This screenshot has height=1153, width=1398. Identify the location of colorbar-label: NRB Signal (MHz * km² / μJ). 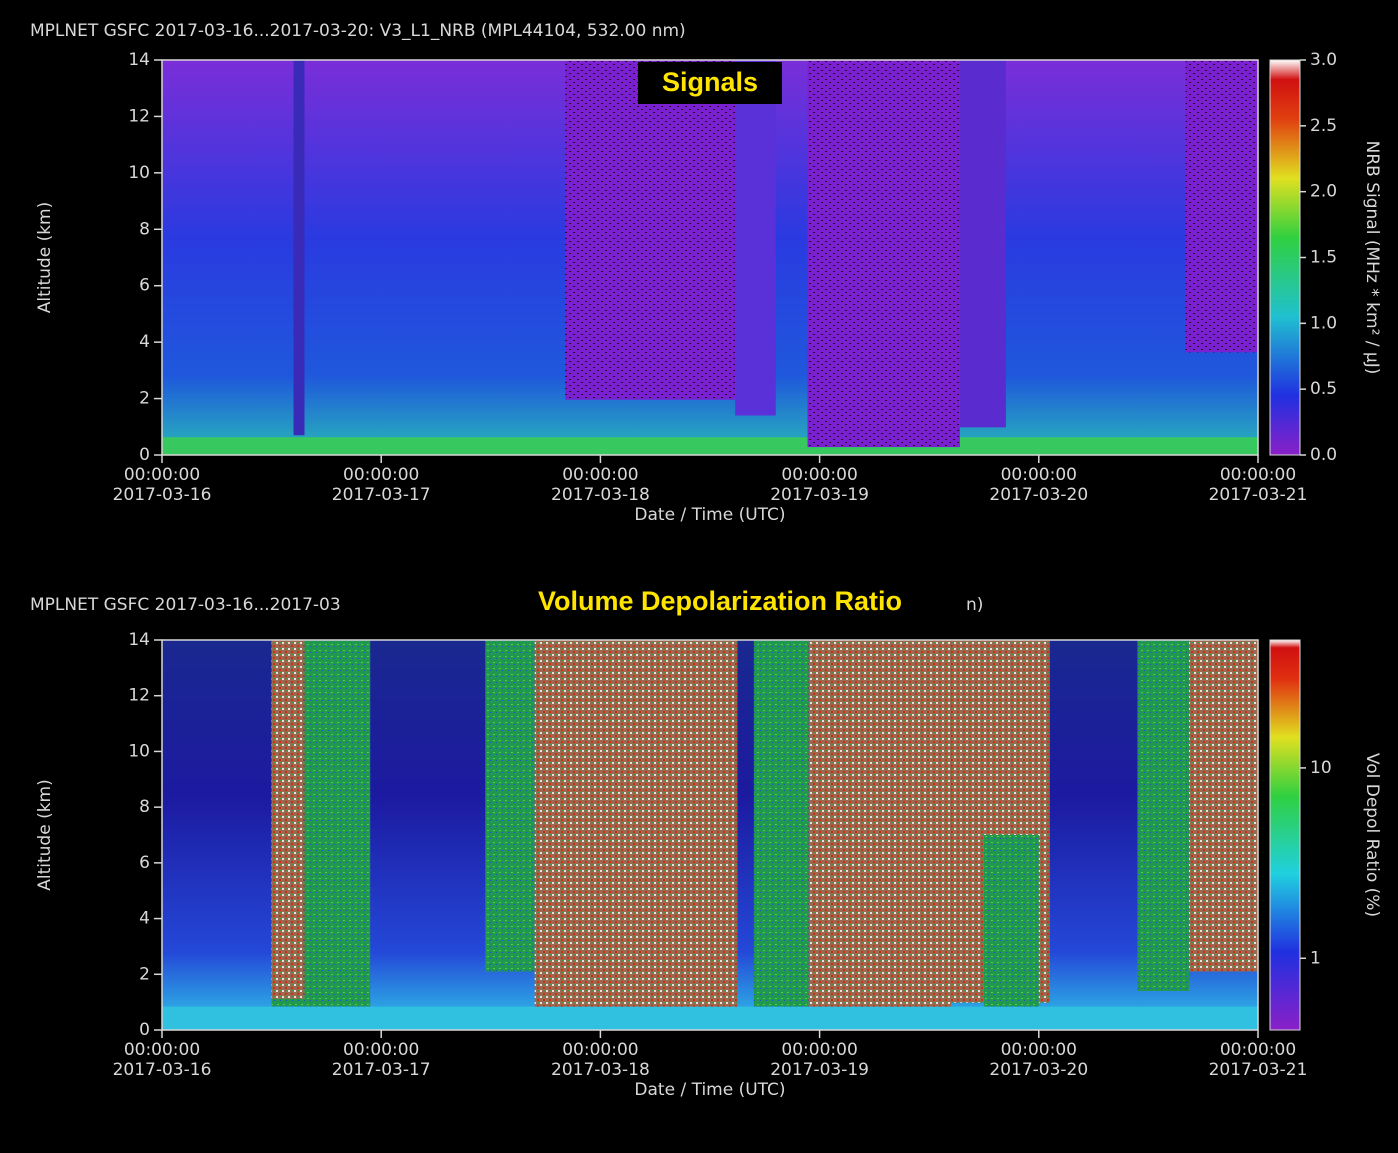
(1372, 258).